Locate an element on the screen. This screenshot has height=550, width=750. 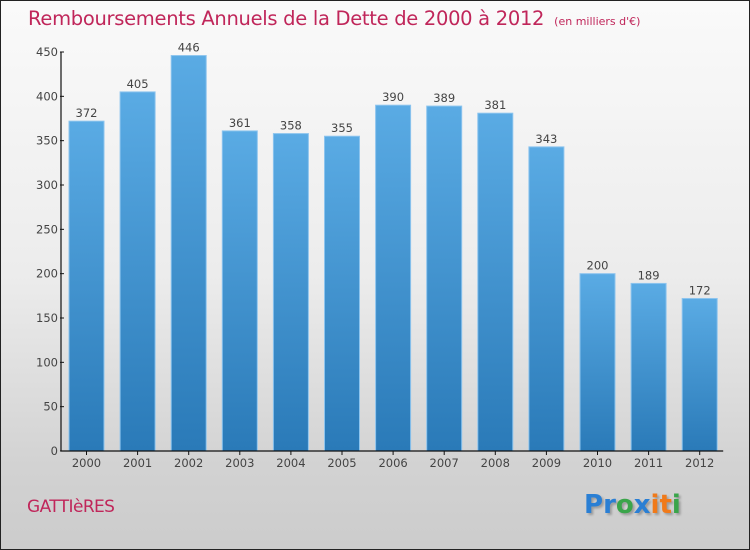
bar-2004 is located at coordinates (290, 292).